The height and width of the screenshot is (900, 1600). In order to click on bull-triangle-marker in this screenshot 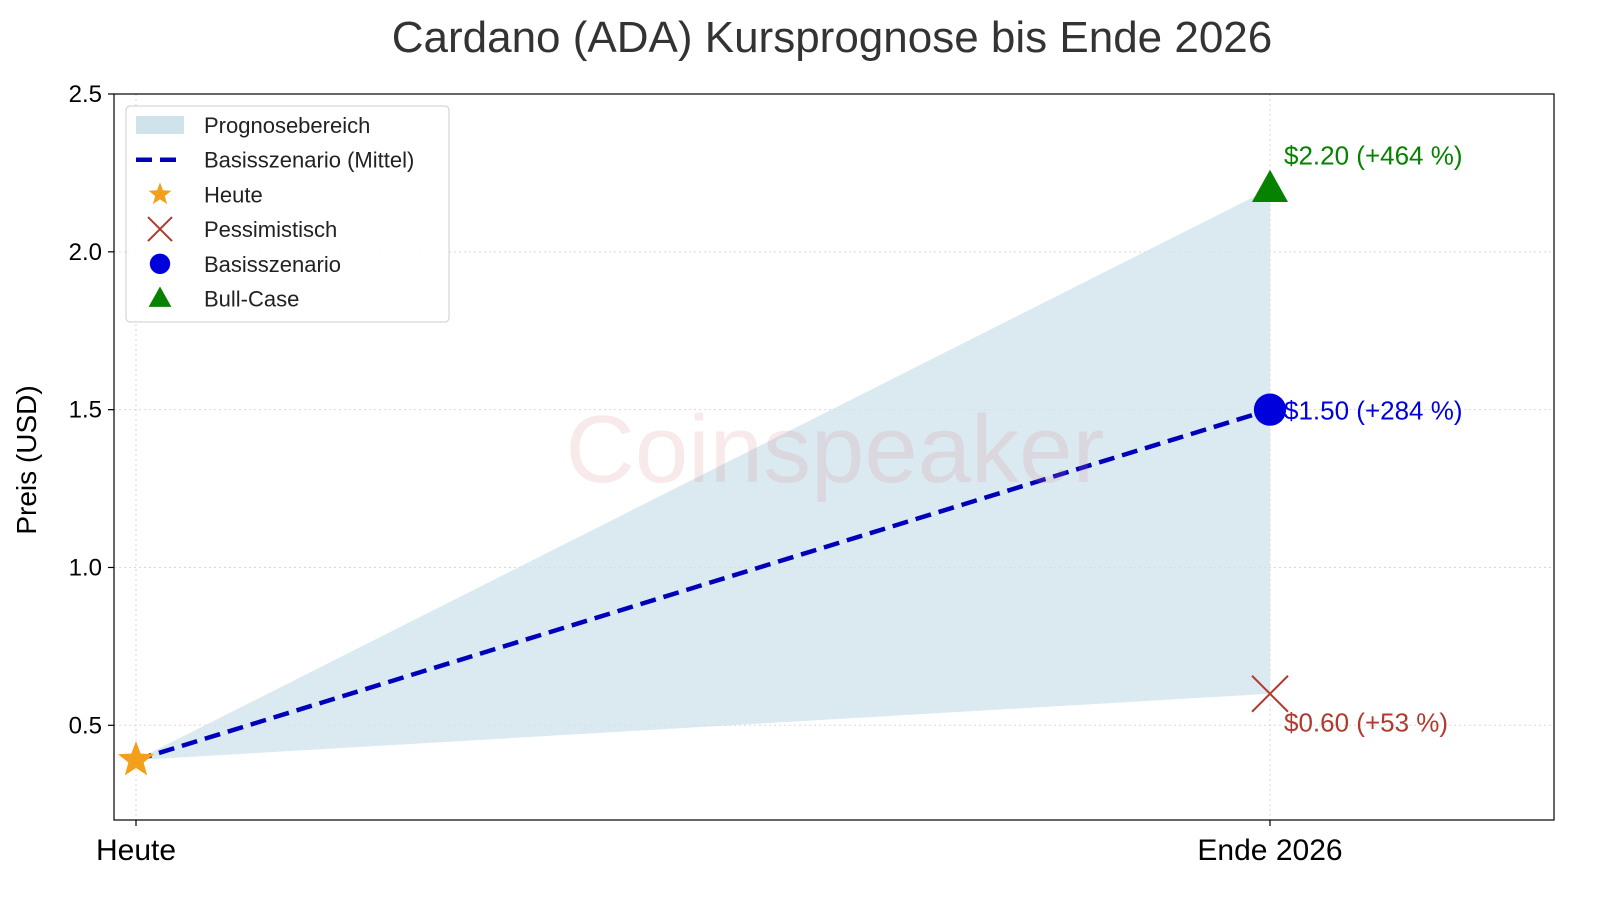, I will do `click(1270, 185)`.